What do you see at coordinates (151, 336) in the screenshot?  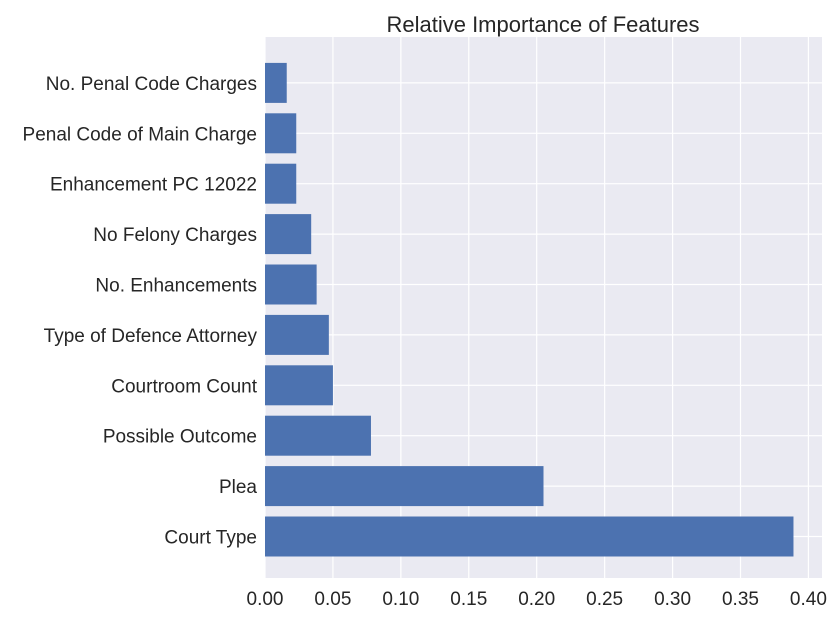 I see `category-label: Type of Defence Attorney` at bounding box center [151, 336].